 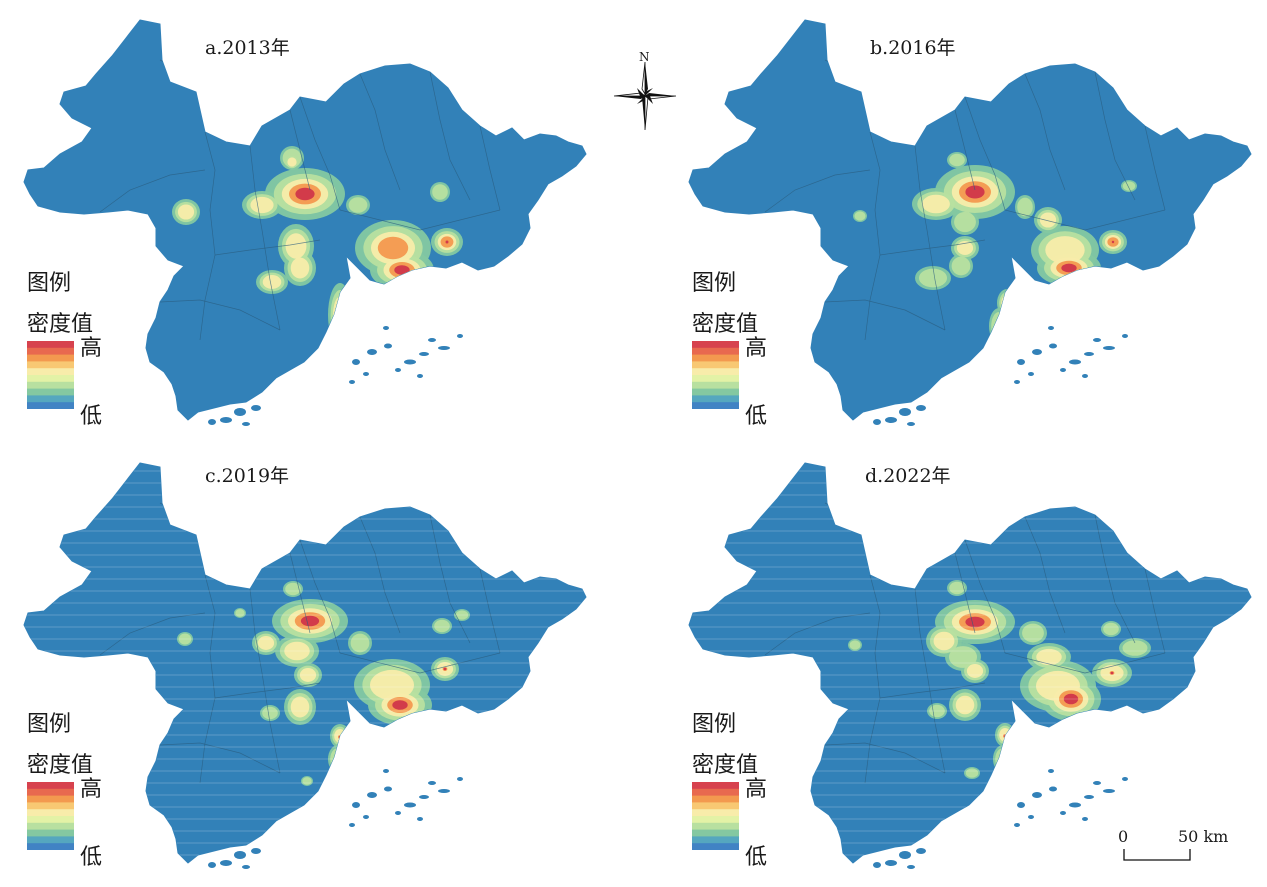 I want to click on panel-title-2013: a.2013年, so click(x=247, y=48).